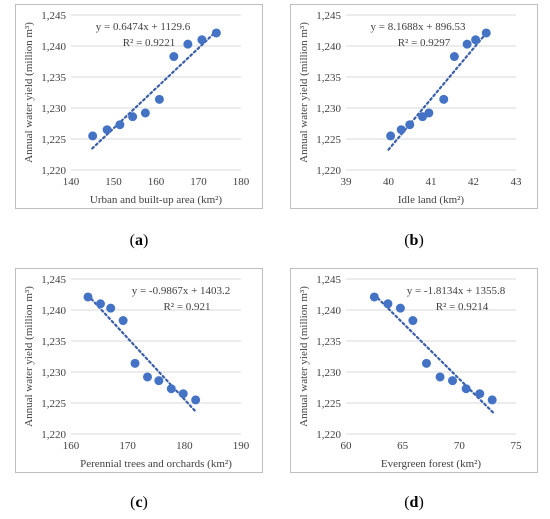 This screenshot has width=550, height=519. I want to click on x-axis-label: Evergreen forest (km²), so click(431, 464).